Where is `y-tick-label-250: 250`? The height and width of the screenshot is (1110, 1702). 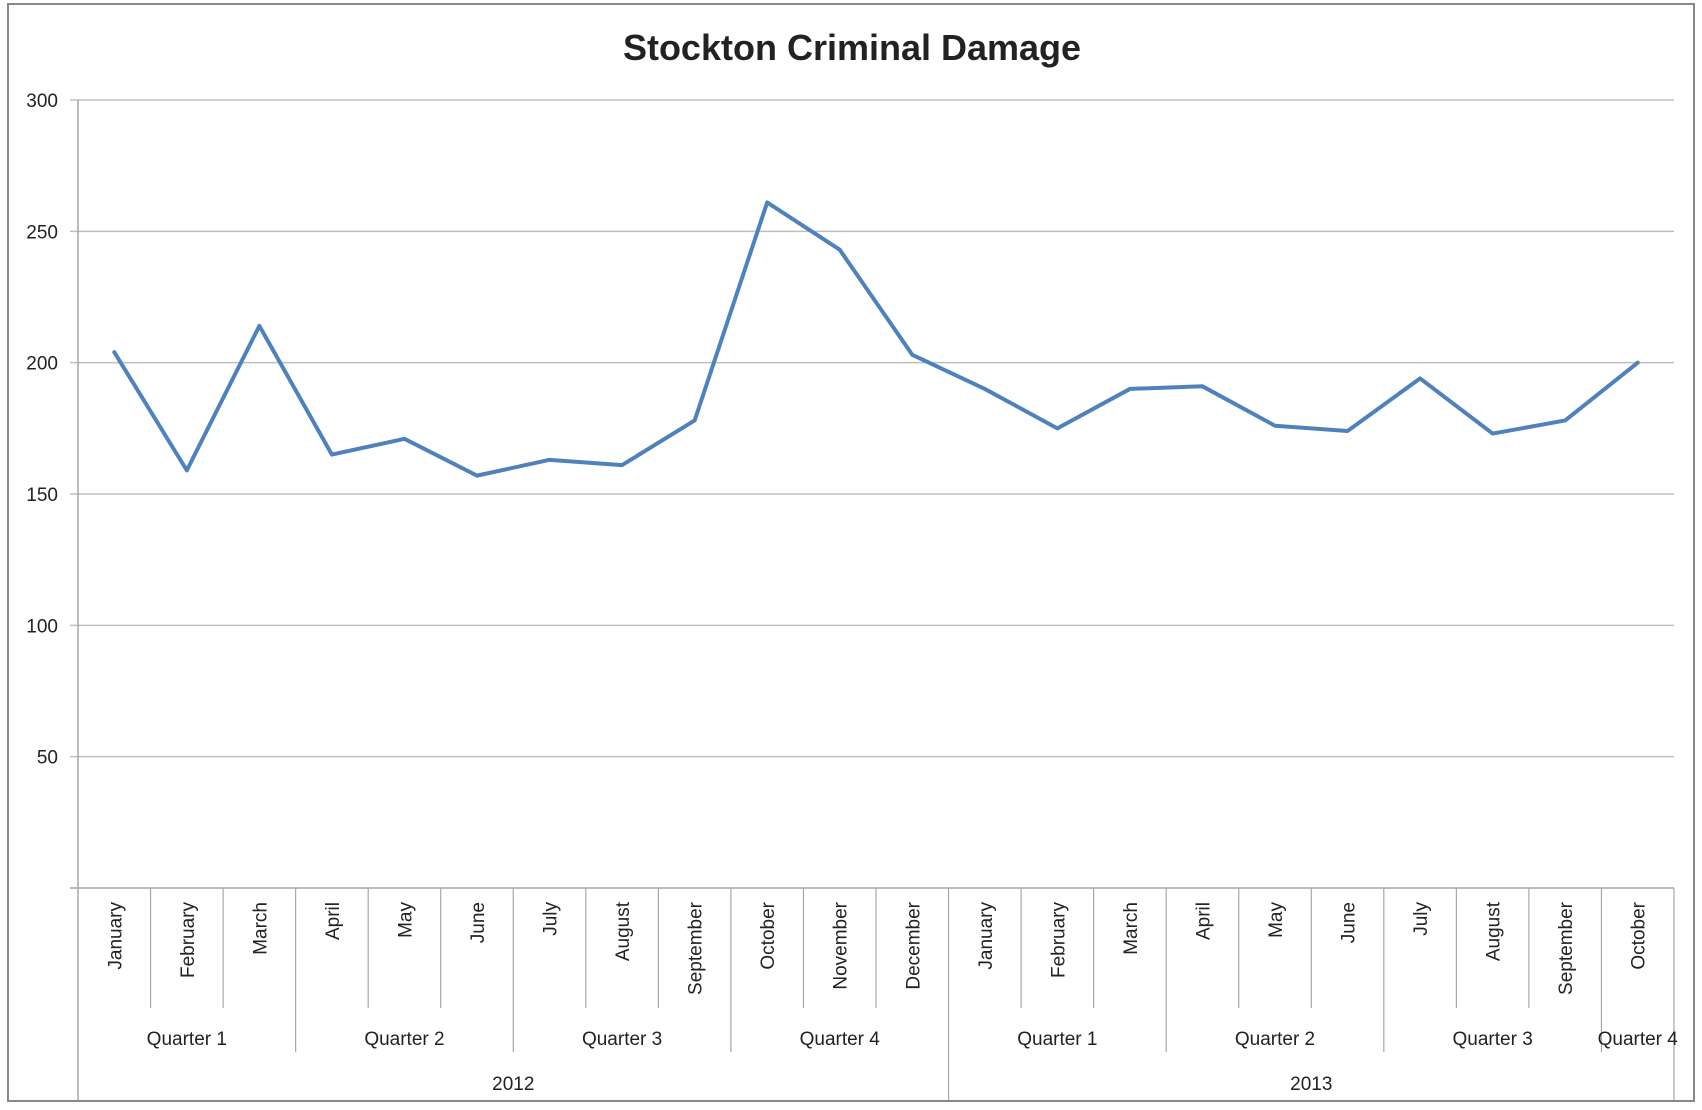
y-tick-label-250: 250 is located at coordinates (42, 232).